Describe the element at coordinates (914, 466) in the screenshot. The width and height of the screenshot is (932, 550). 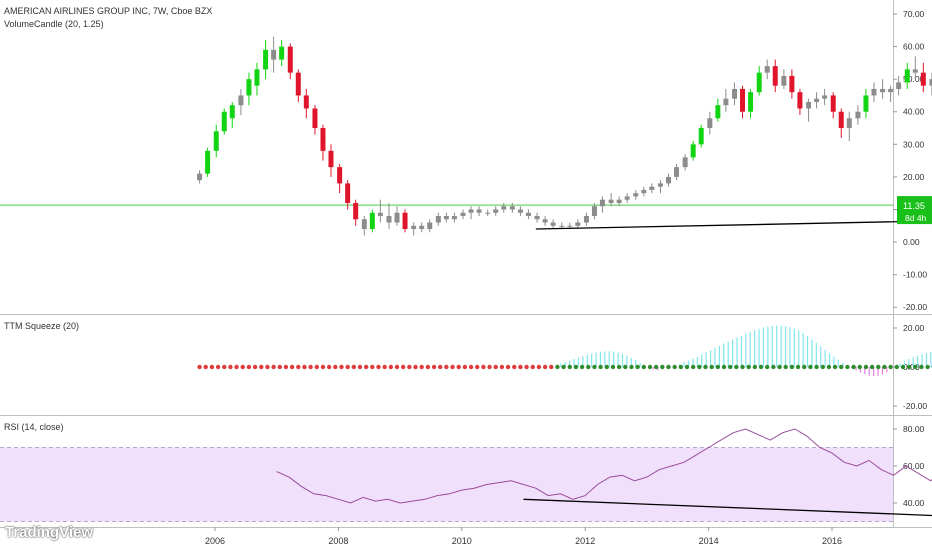
I see `rsi-tick-label: 60.00` at that location.